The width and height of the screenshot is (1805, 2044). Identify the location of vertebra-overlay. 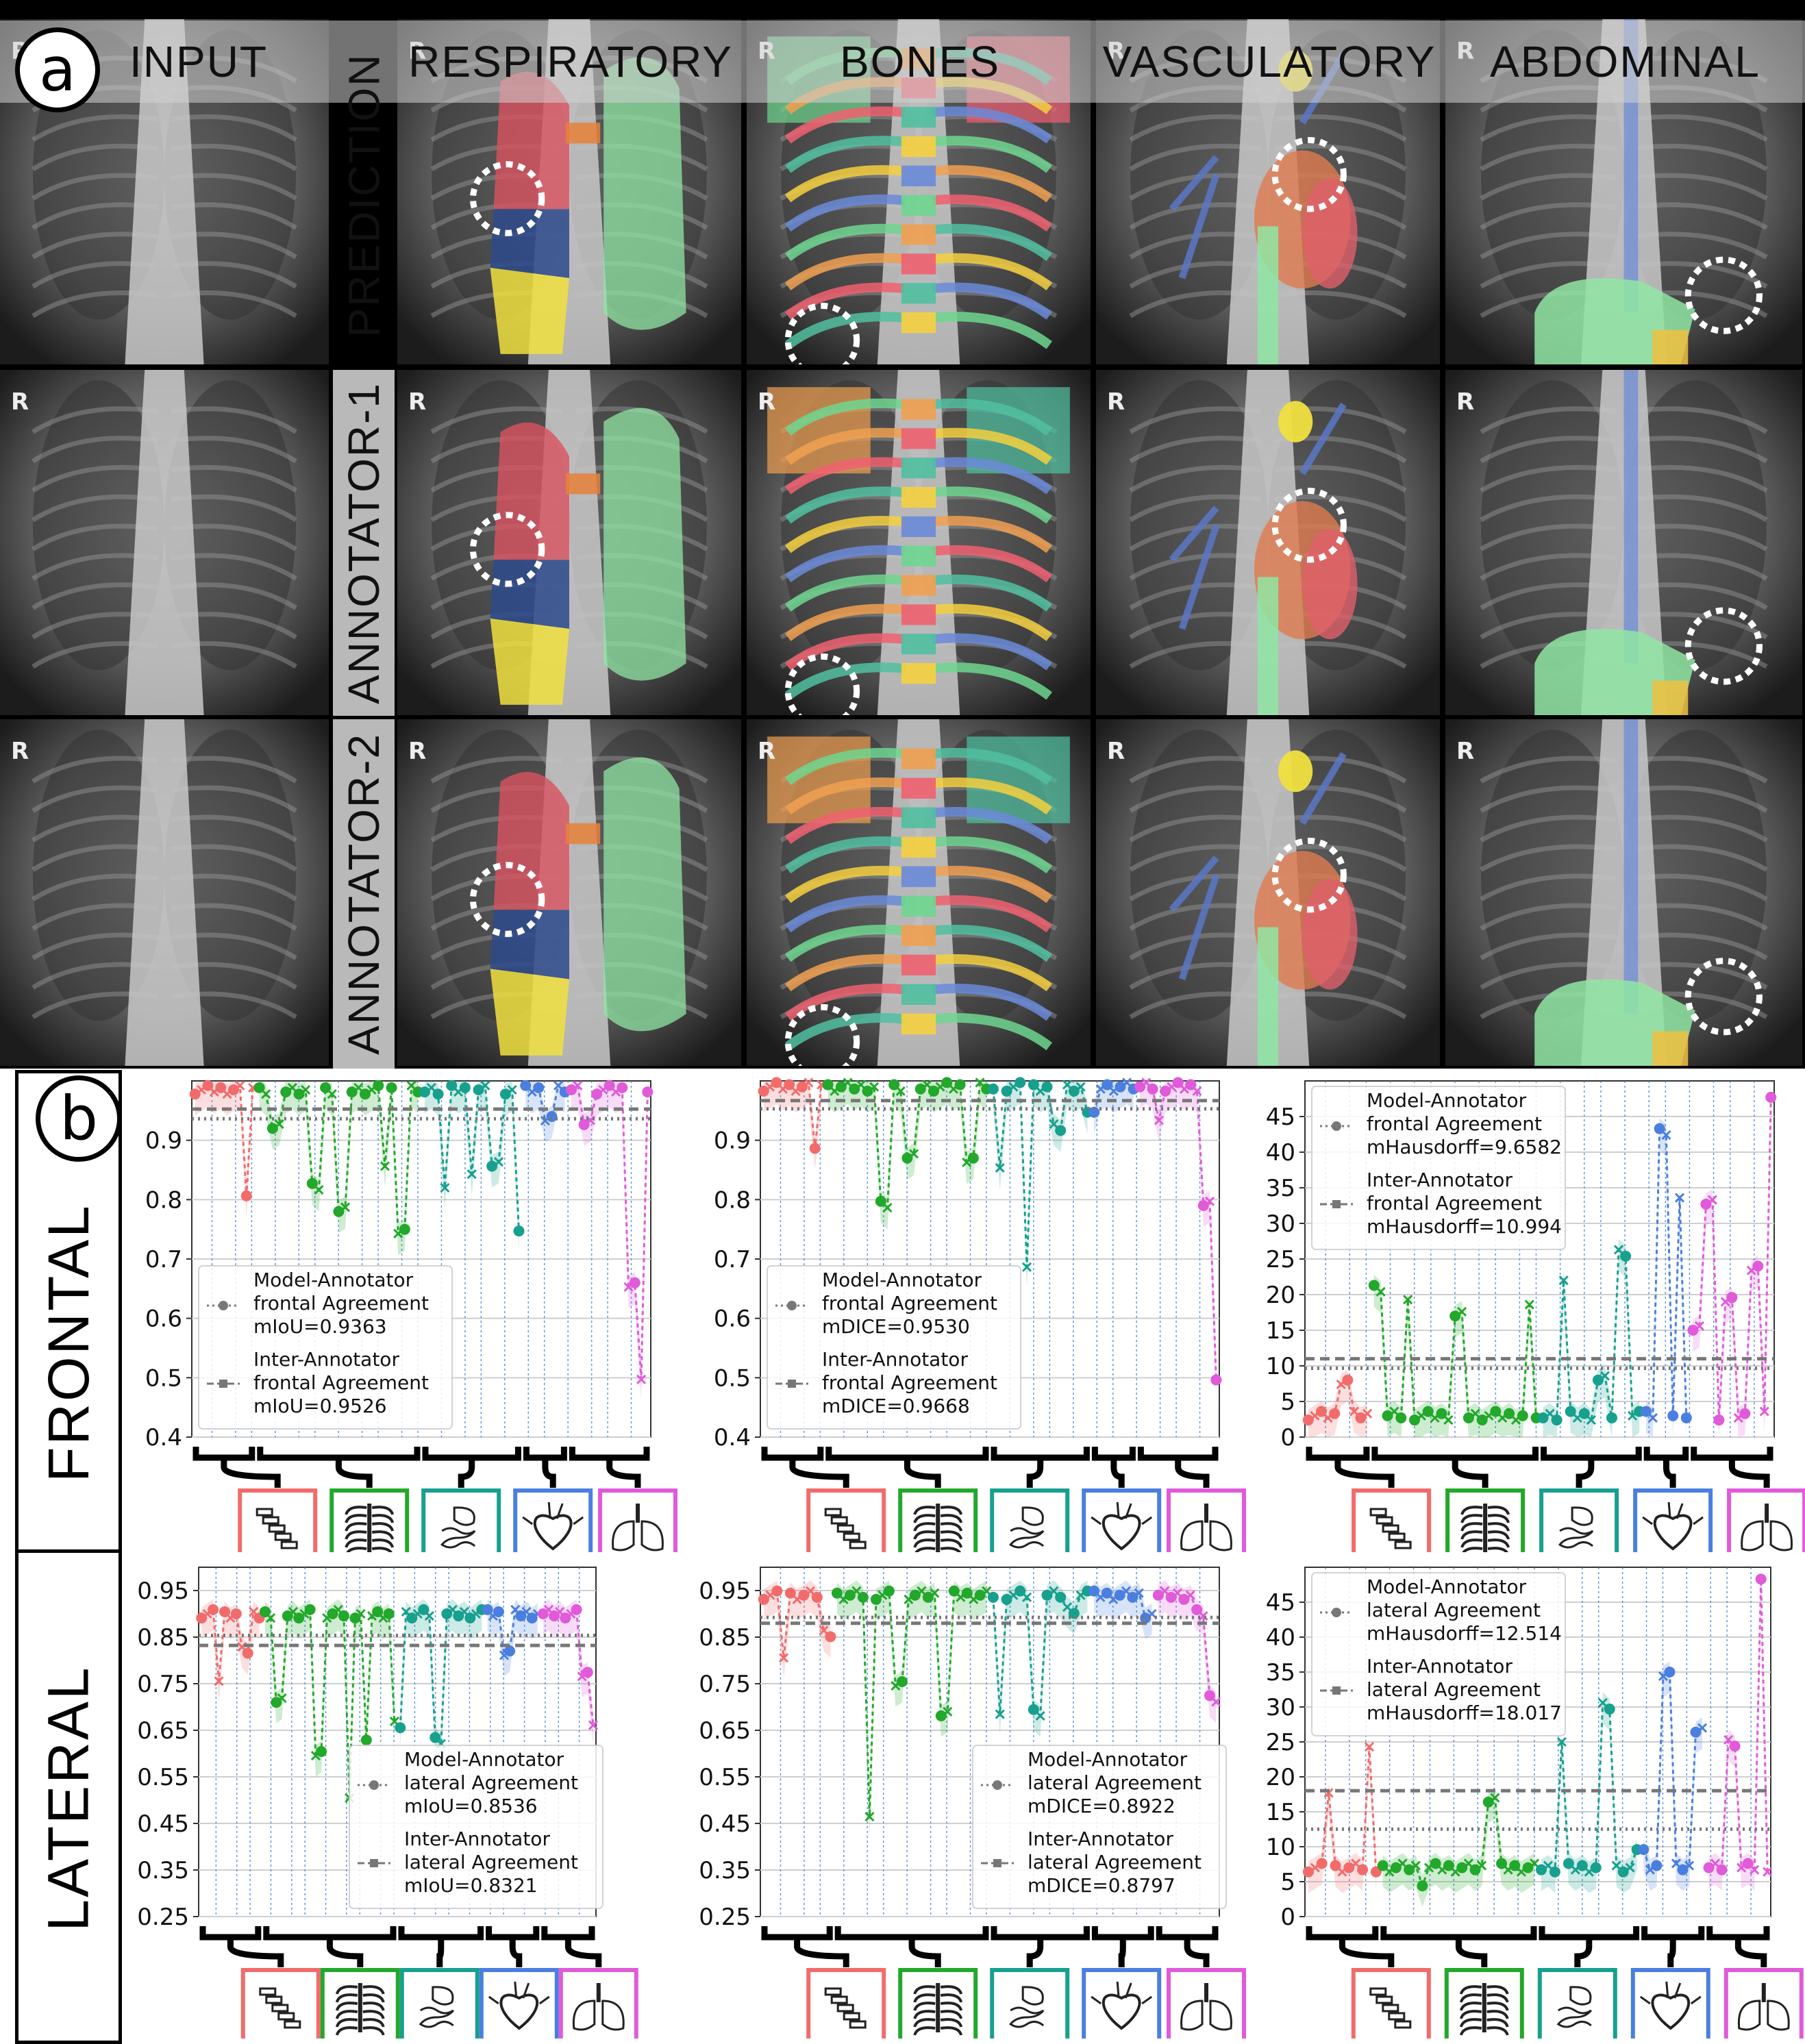
(918, 673).